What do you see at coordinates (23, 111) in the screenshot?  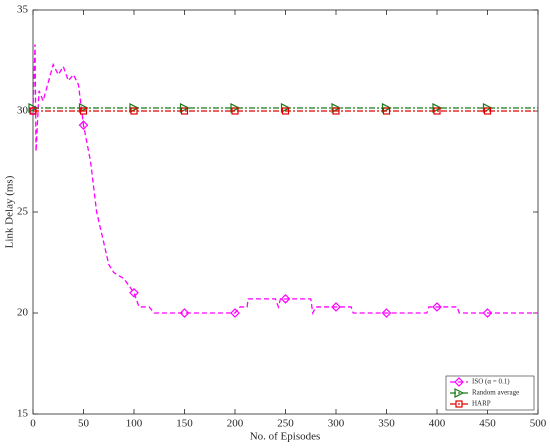 I see `y-tick-label: 30` at bounding box center [23, 111].